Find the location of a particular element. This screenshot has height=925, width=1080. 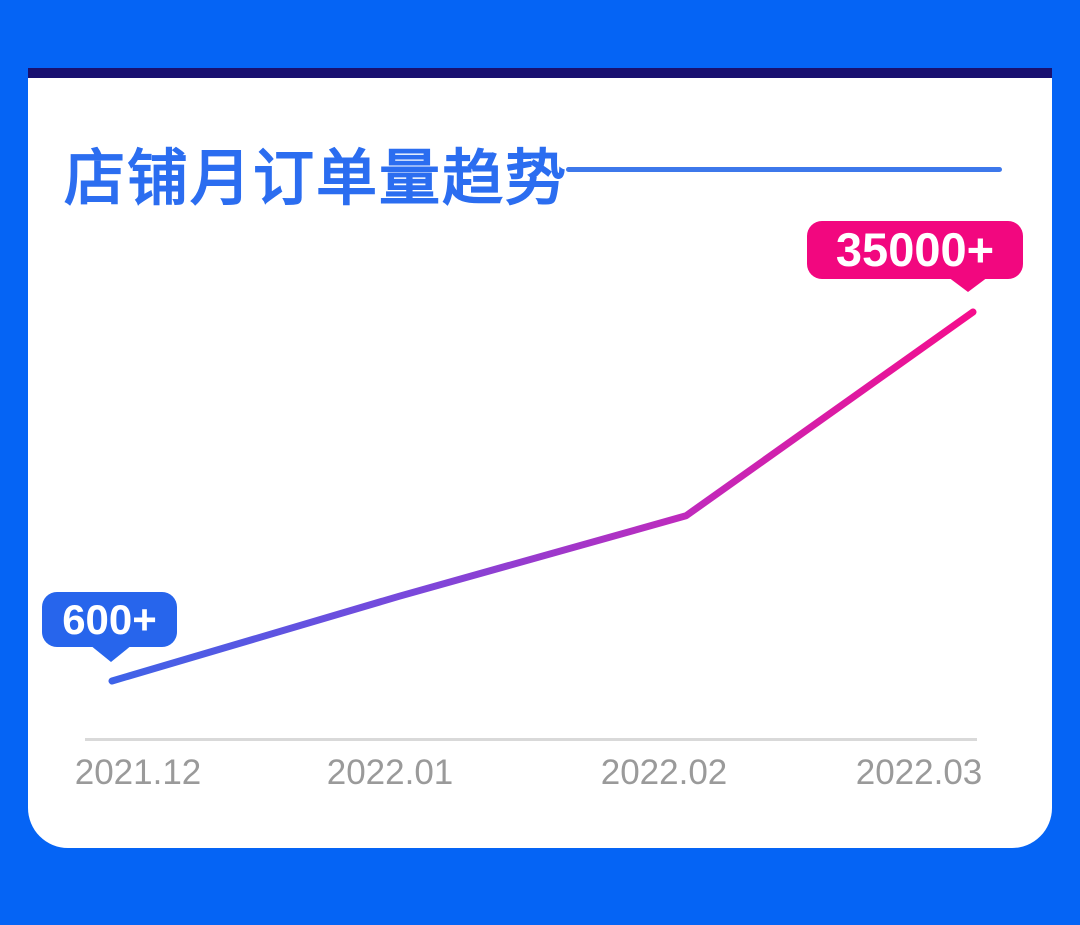

end-value-badge: 35000+ is located at coordinates (915, 256).